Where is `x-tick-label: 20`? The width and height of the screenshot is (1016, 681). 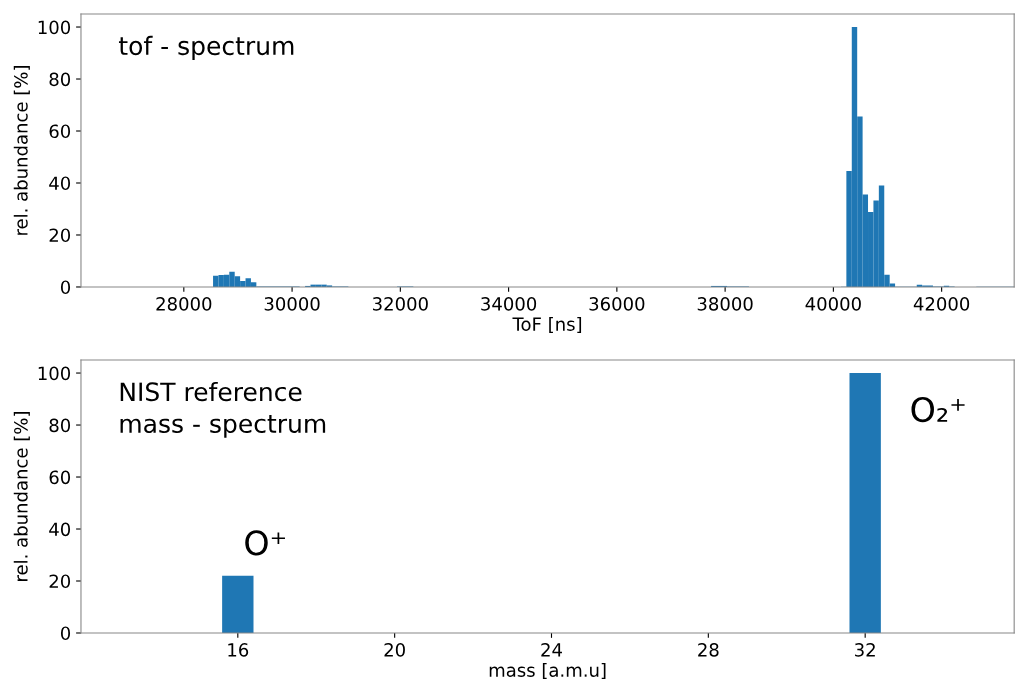 x-tick-label: 20 is located at coordinates (394, 650).